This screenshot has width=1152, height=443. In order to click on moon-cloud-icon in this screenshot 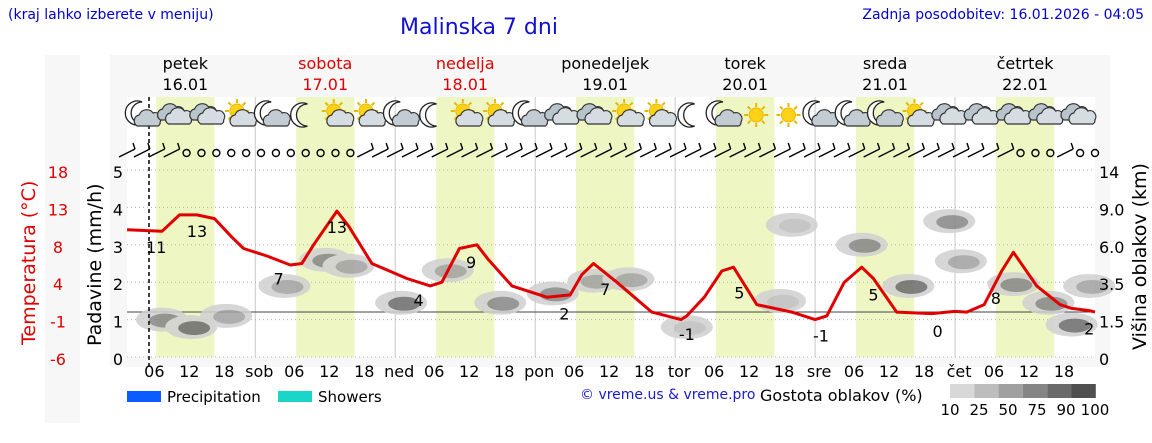, I will do `click(885, 113)`.